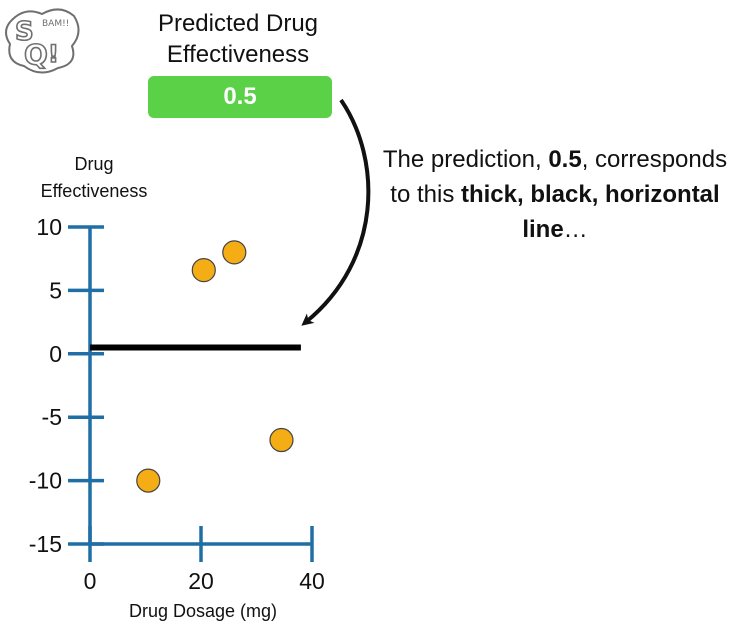 Image resolution: width=732 pixels, height=633 pixels. What do you see at coordinates (93, 164) in the screenshot?
I see `y-axis-label-line1: Drug` at bounding box center [93, 164].